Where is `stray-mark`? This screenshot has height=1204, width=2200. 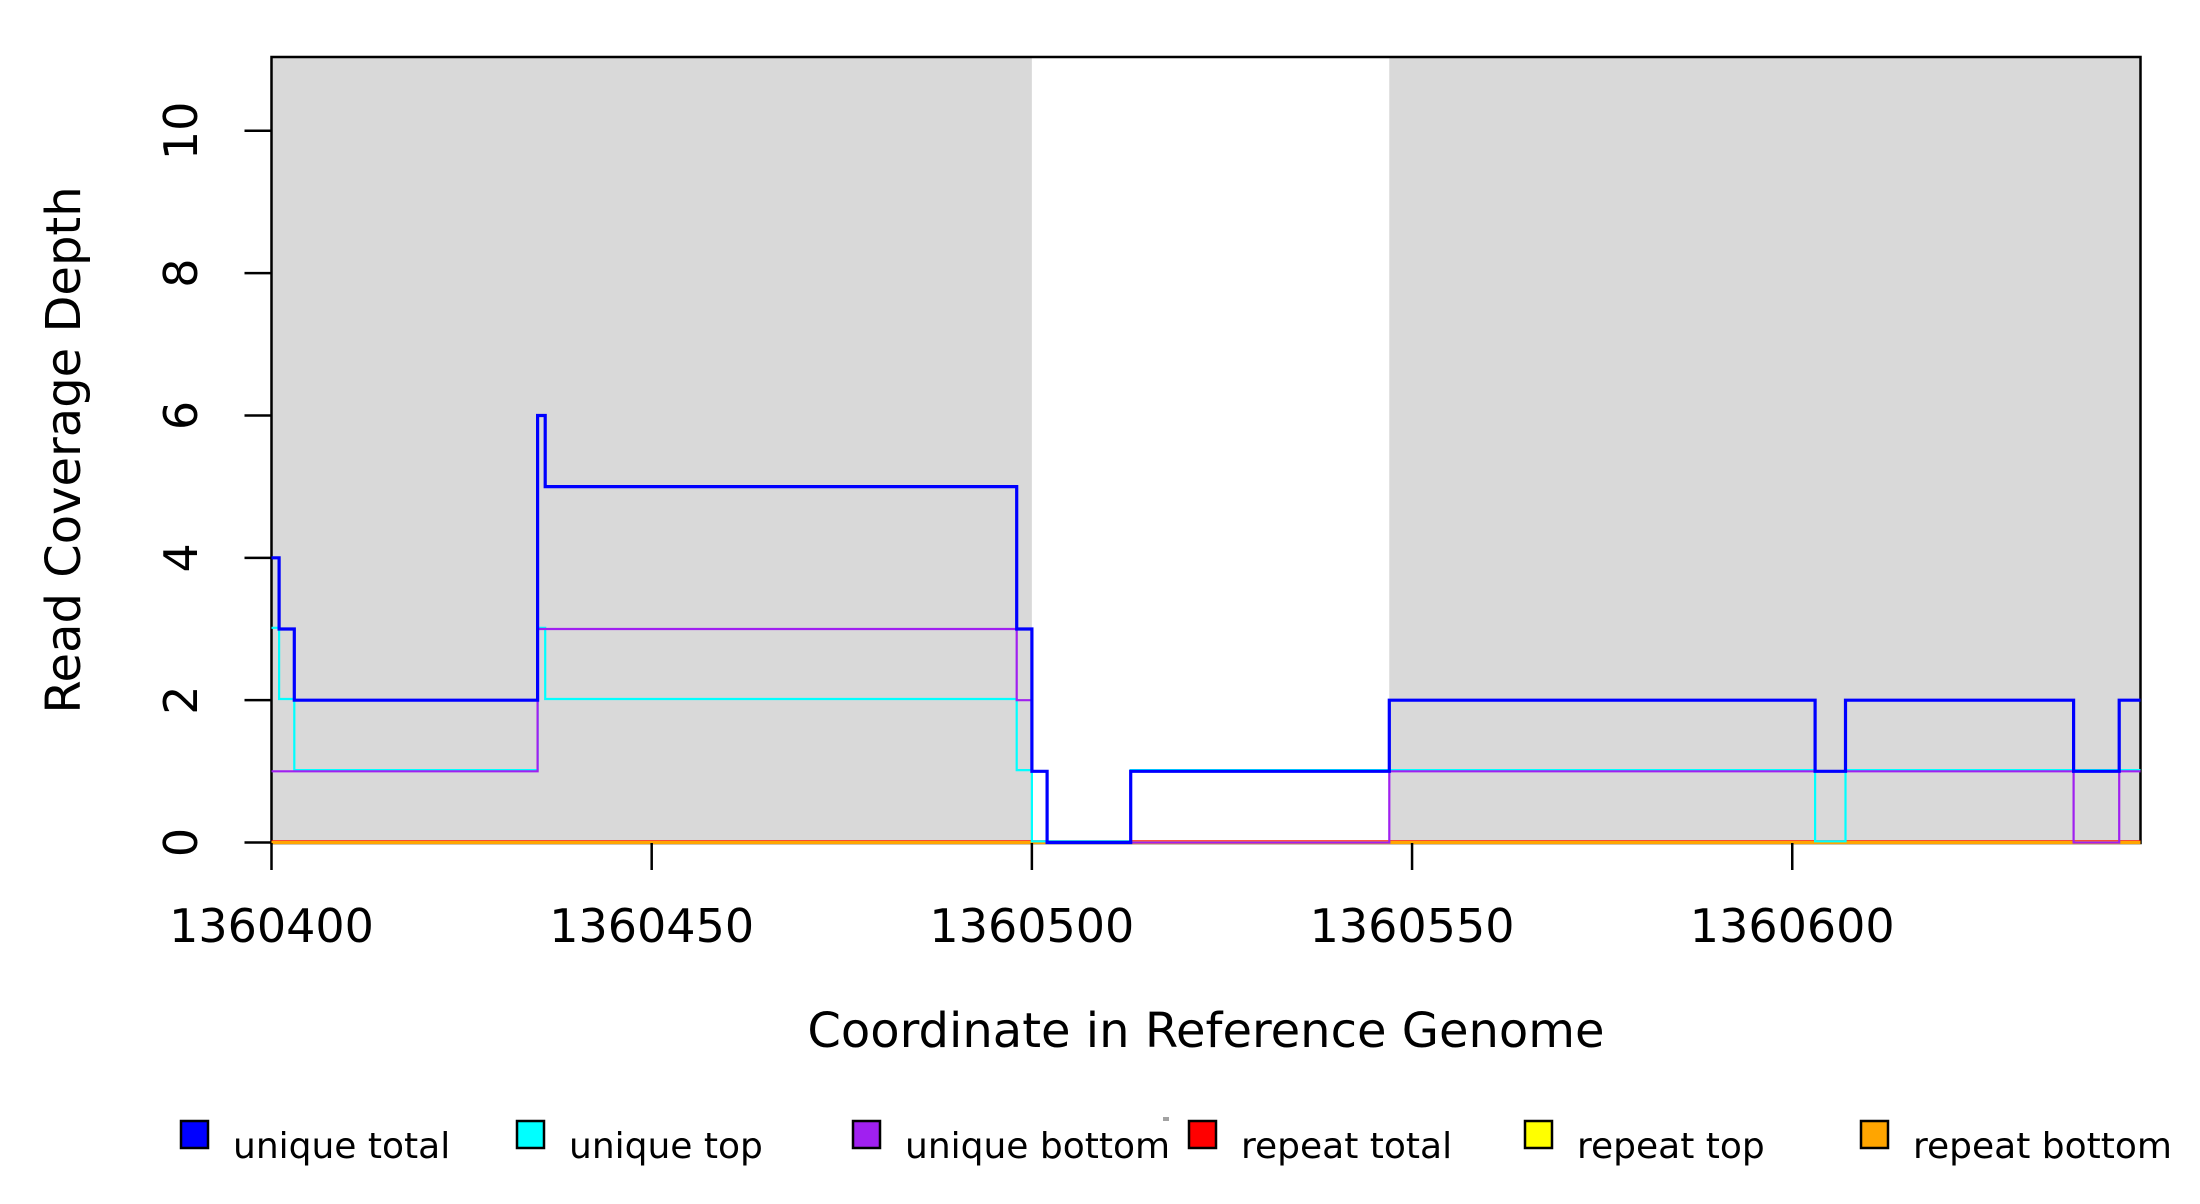
stray-mark is located at coordinates (1166, 1119).